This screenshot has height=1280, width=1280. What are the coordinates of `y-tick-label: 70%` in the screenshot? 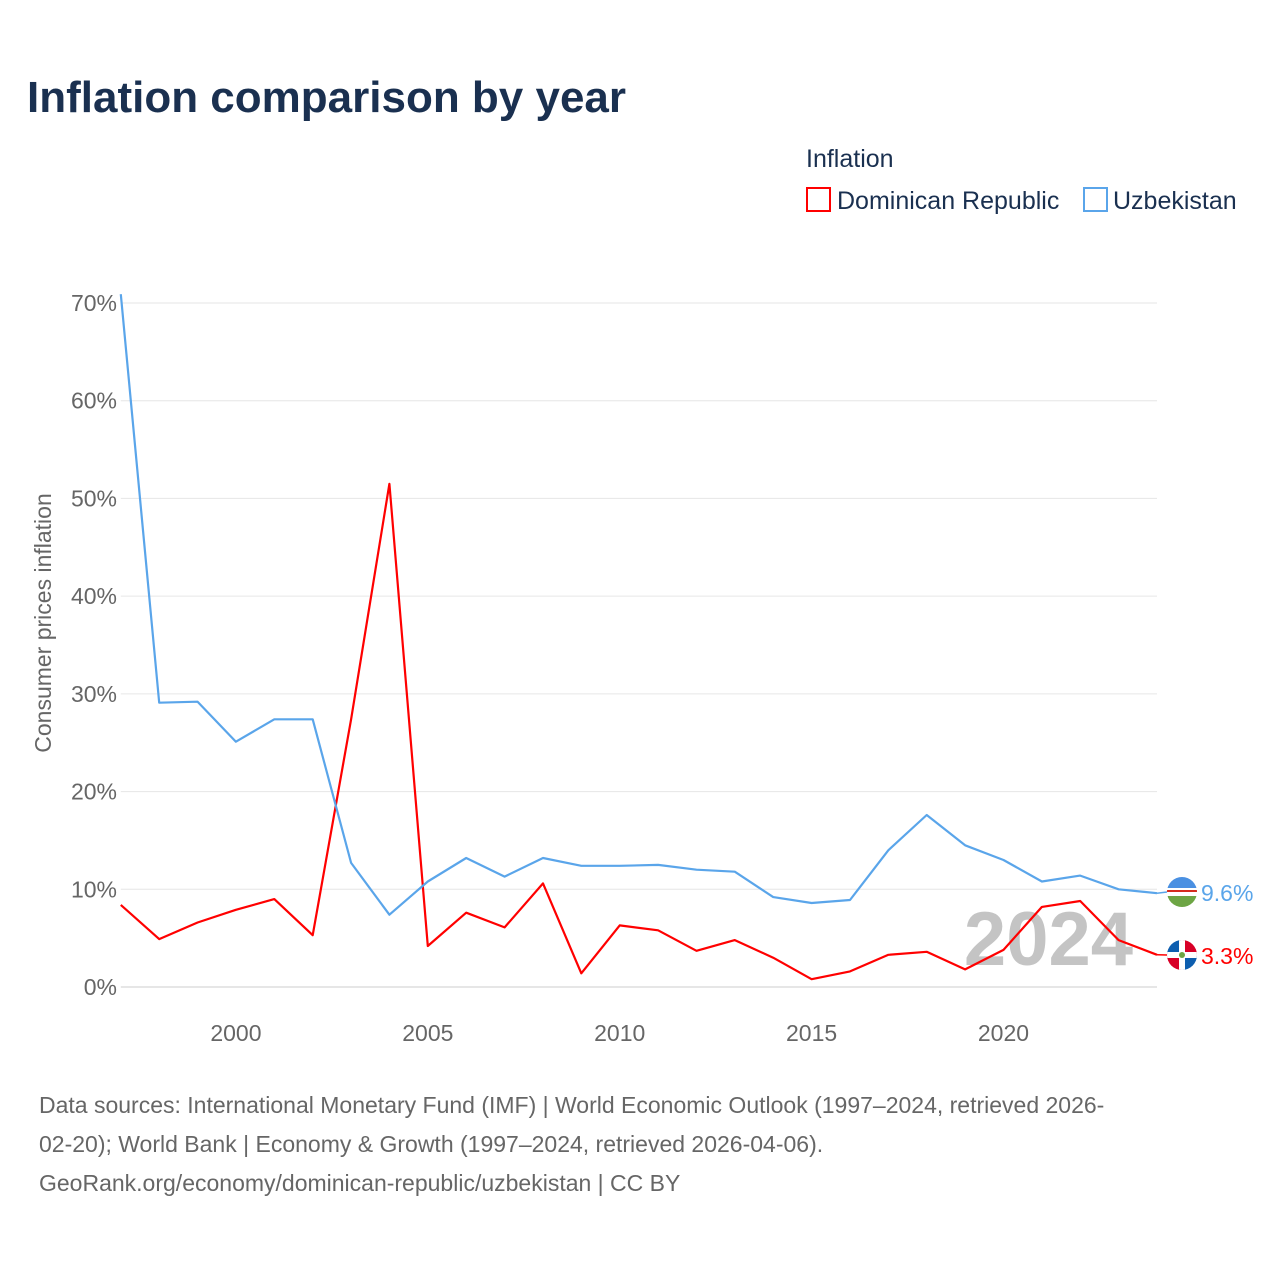 It's located at (94, 303).